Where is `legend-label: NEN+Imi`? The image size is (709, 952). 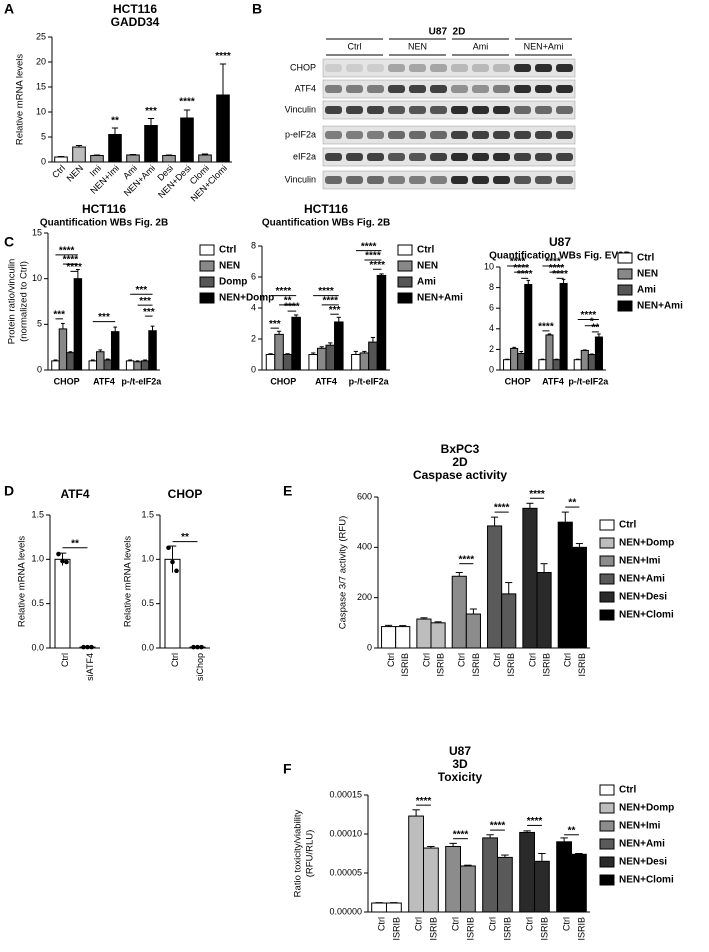 legend-label: NEN+Imi is located at coordinates (640, 826).